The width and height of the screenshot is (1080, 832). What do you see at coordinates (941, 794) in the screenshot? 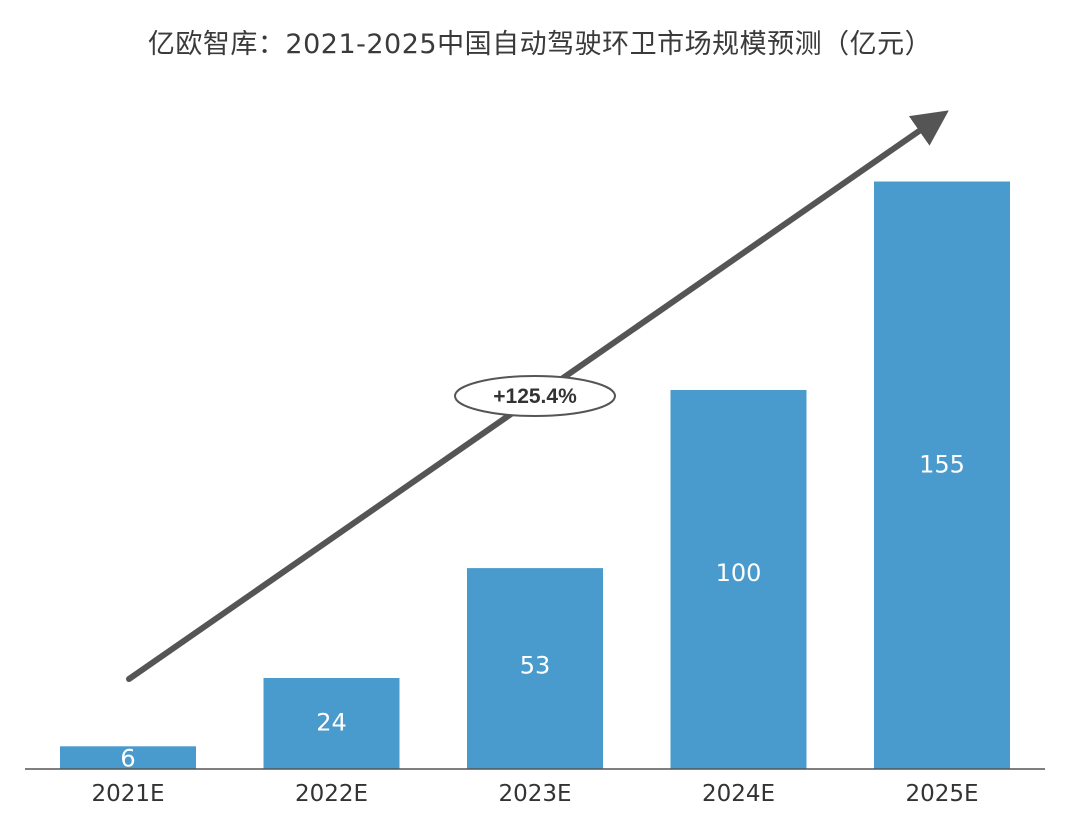
I see `x-tick-label-2025E: 2025E` at bounding box center [941, 794].